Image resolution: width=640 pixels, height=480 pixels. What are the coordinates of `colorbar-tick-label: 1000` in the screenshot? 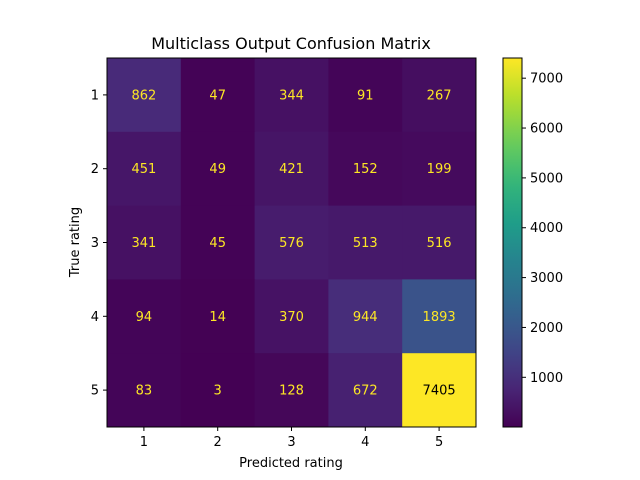 It's located at (546, 378).